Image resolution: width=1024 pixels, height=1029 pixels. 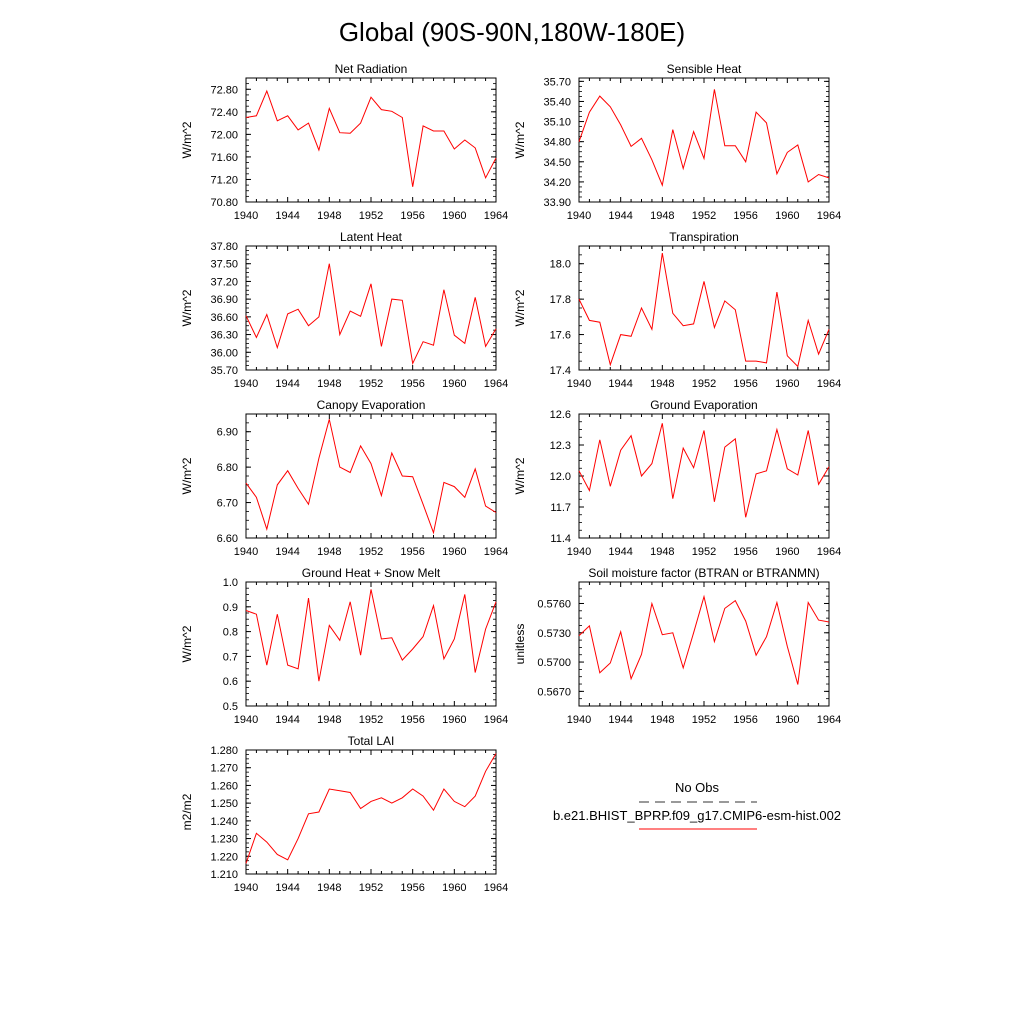 I want to click on chart-title: Latent Heat, so click(x=371, y=237).